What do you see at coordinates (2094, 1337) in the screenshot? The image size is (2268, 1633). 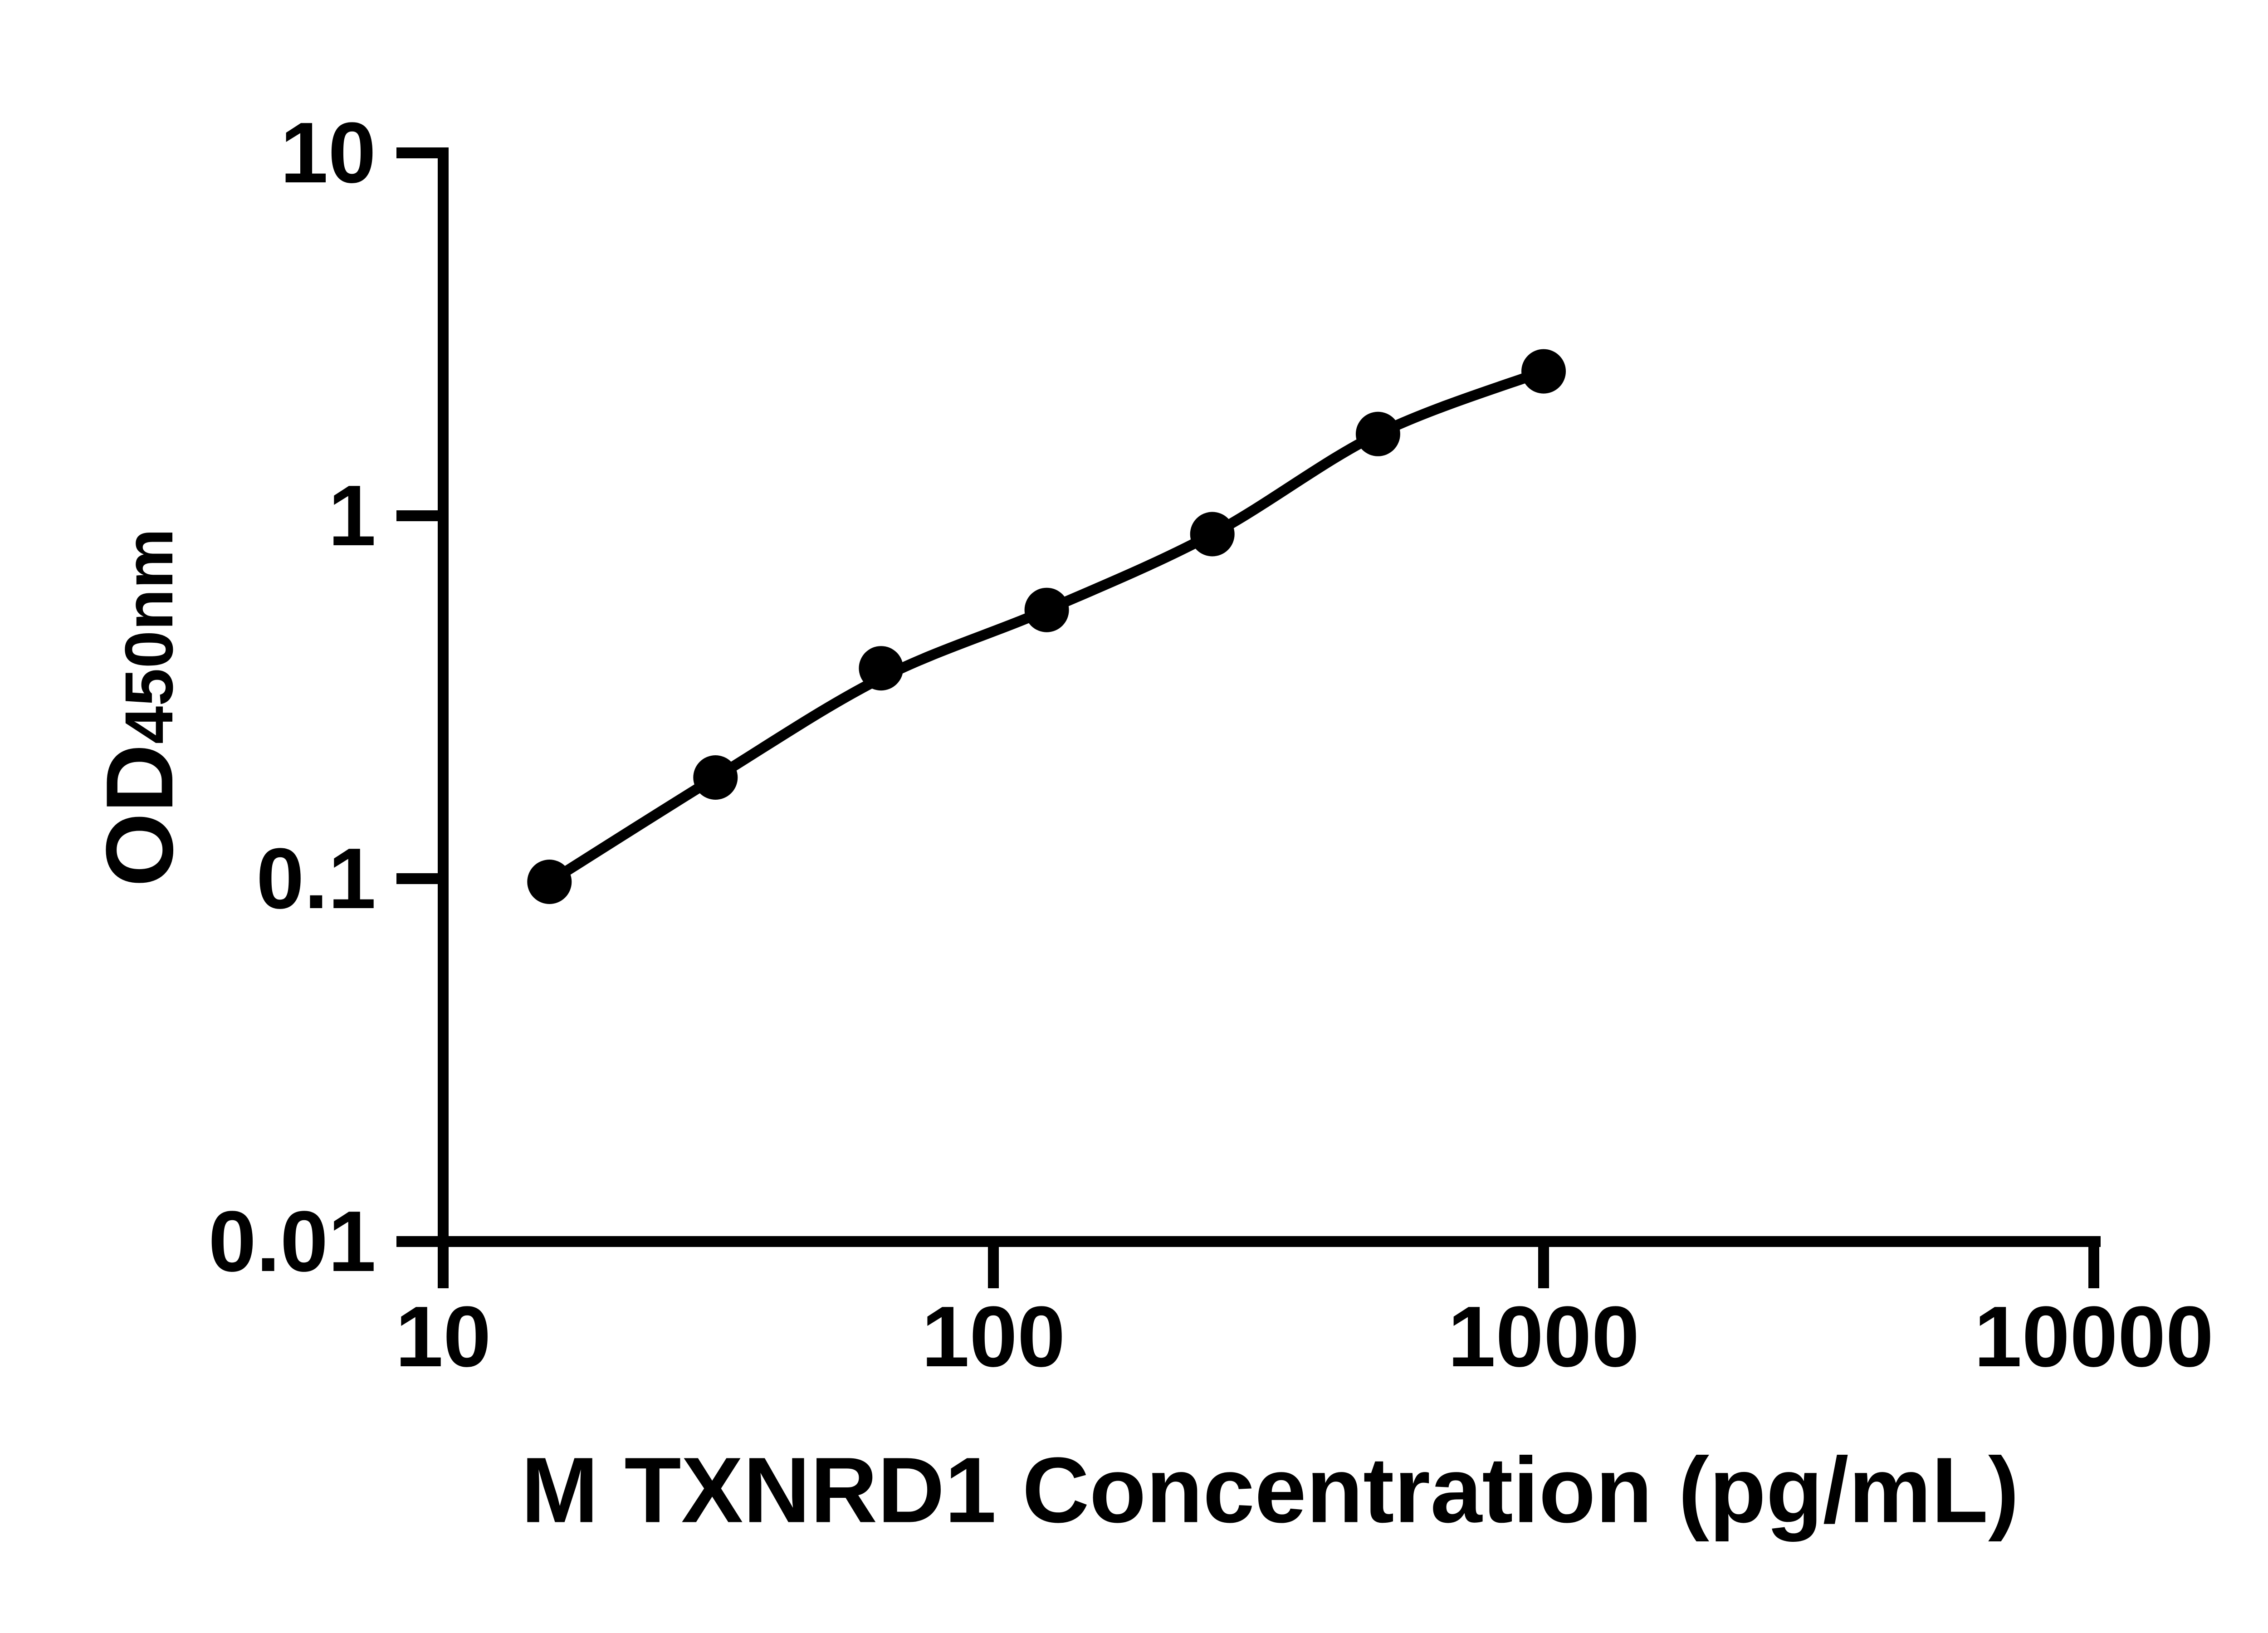 I see `x-tick-label: 10000` at bounding box center [2094, 1337].